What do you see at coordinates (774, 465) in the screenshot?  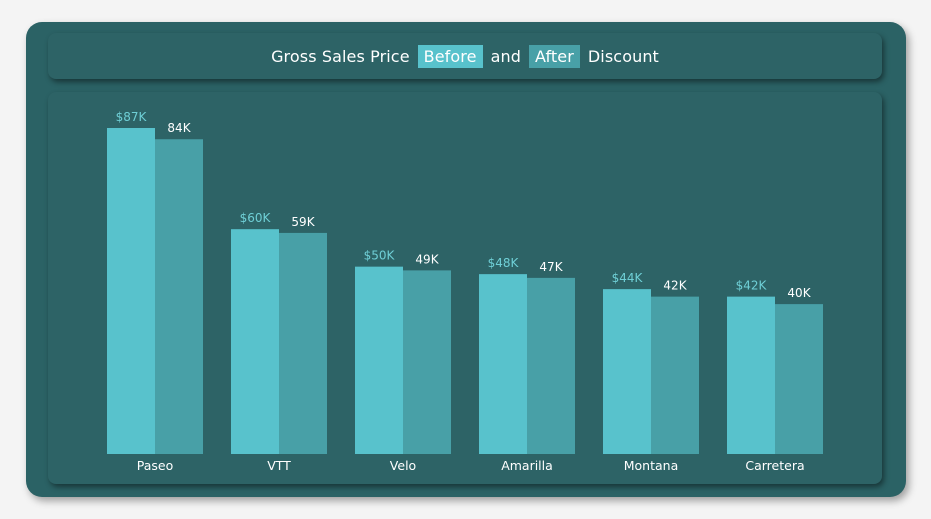 I see `category-label-carretera: Carretera` at bounding box center [774, 465].